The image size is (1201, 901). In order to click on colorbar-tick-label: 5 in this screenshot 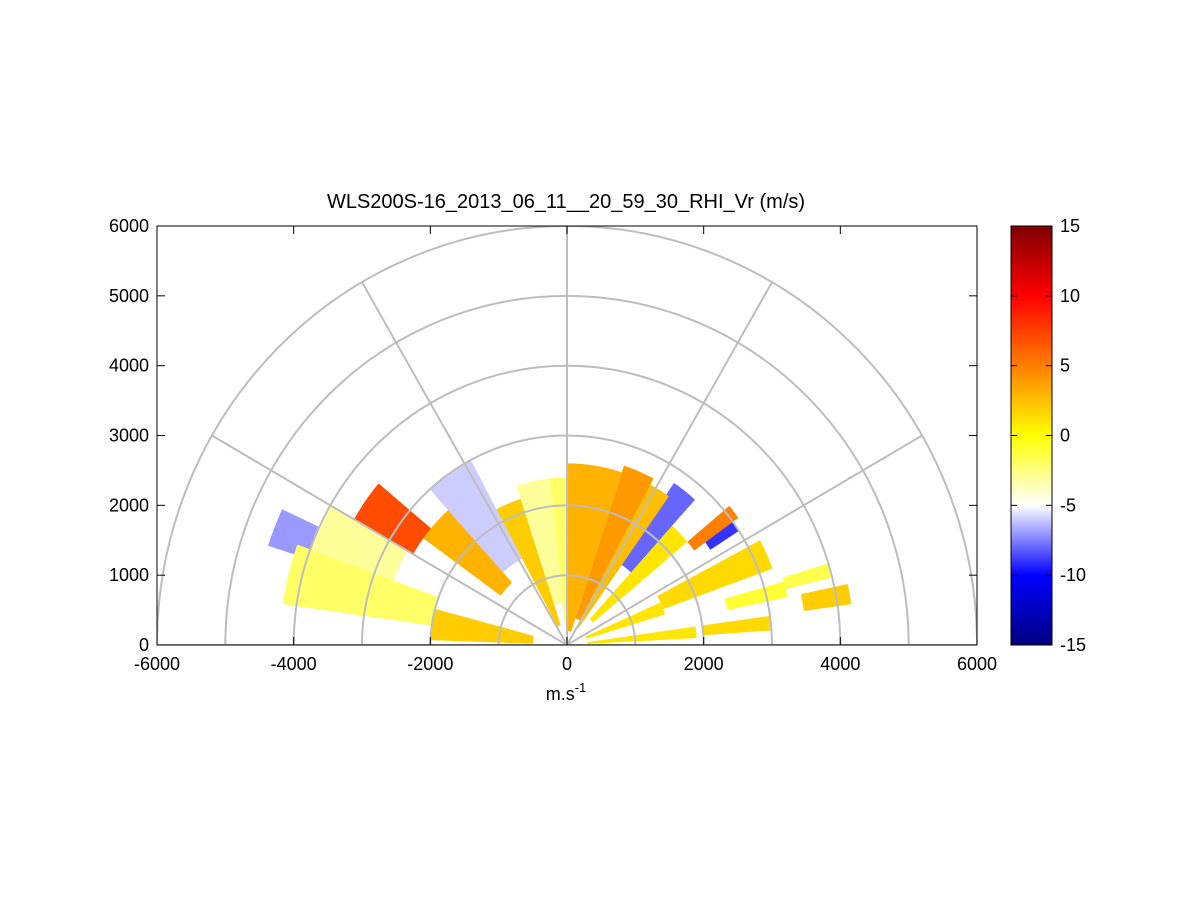, I will do `click(1065, 366)`.